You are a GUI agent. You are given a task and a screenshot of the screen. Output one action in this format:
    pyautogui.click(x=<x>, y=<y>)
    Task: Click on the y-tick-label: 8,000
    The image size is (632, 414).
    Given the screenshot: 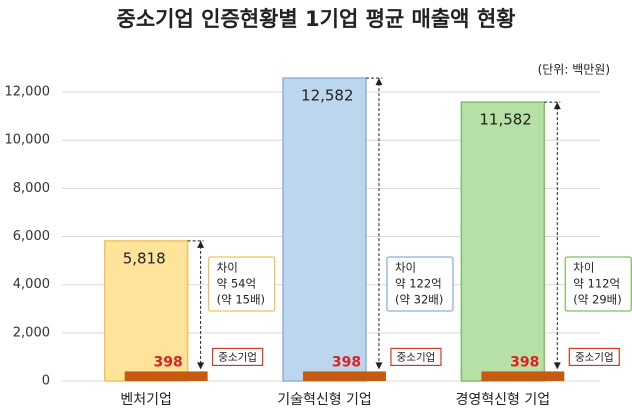 What is the action you would take?
    pyautogui.click(x=31, y=188)
    